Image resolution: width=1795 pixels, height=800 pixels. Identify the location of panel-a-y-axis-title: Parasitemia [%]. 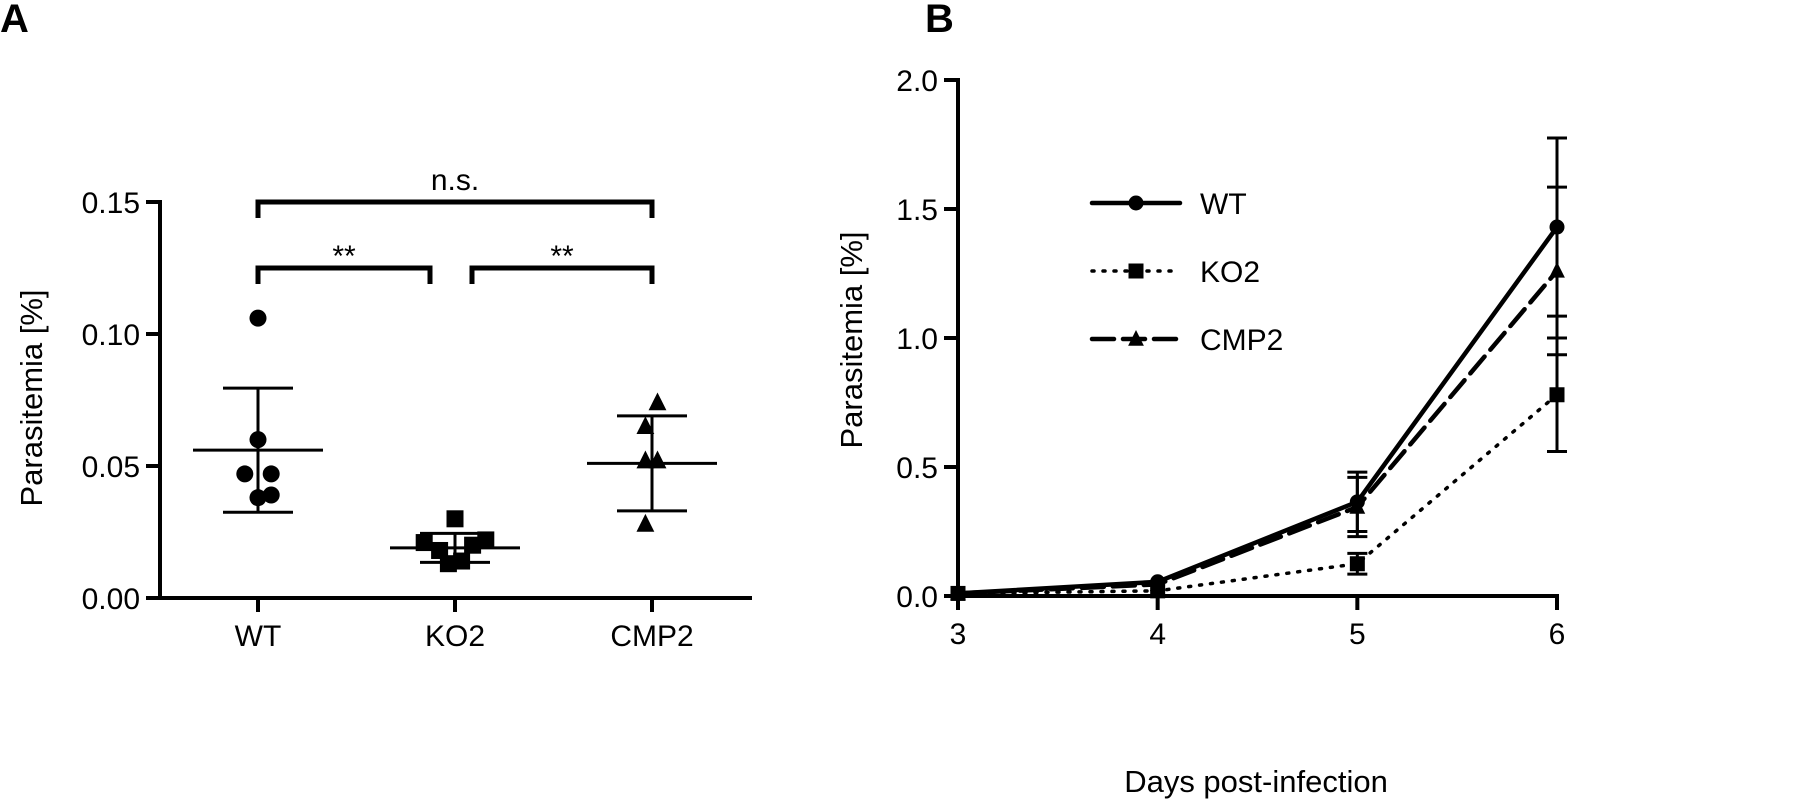
(31, 397).